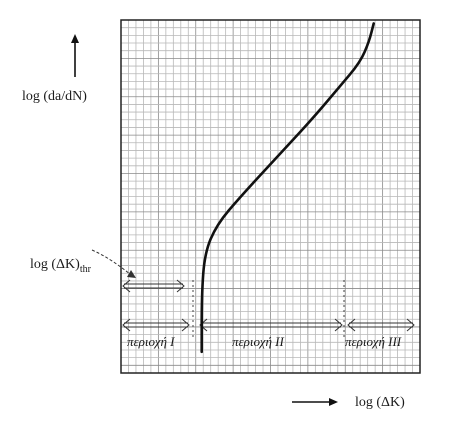 The width and height of the screenshot is (470, 423). Describe the element at coordinates (55, 264) in the screenshot. I see `threshold-label-main: log (ΔK)` at that location.